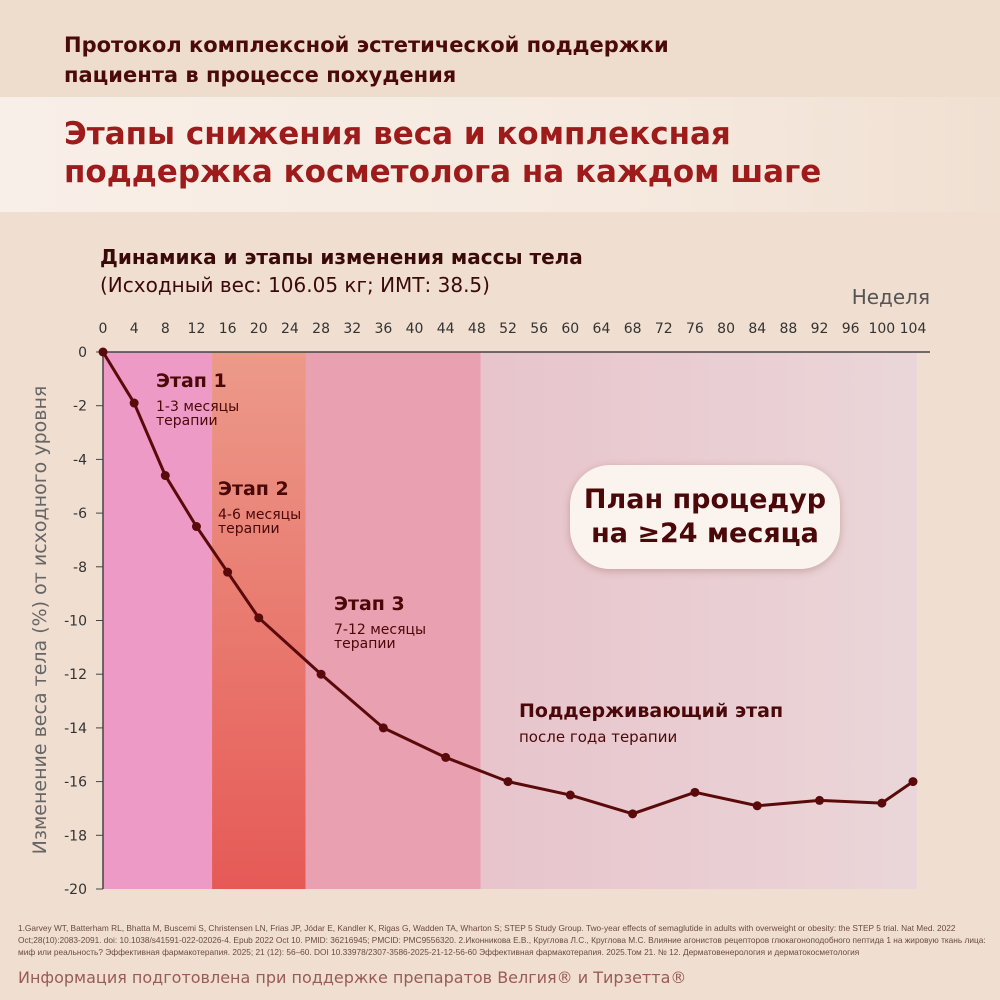 The height and width of the screenshot is (1000, 1000). I want to click on y-tick-label: 0, so click(82, 353).